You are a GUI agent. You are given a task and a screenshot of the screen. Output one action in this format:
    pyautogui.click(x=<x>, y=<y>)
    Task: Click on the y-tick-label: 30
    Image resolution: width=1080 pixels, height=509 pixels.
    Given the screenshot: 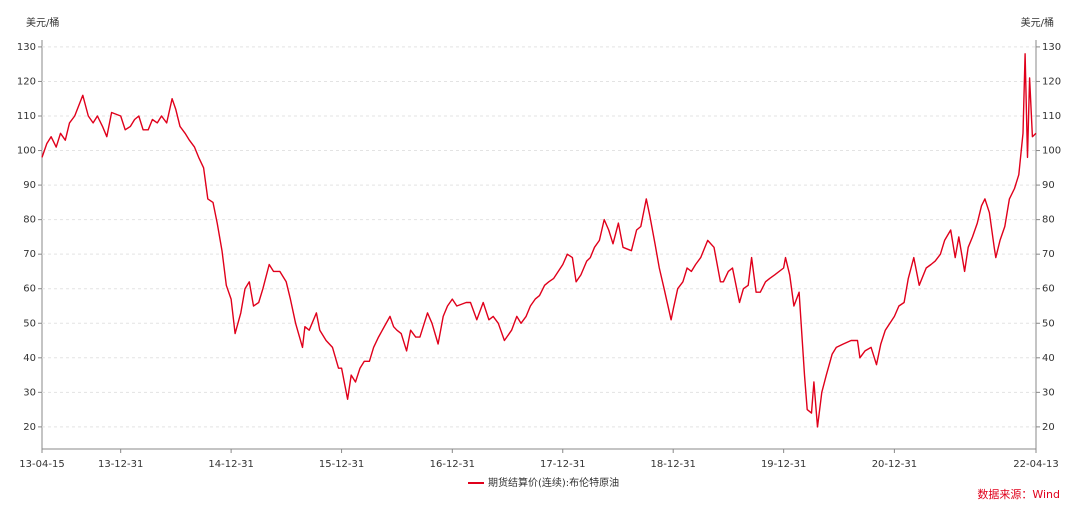 What is the action you would take?
    pyautogui.click(x=29, y=392)
    